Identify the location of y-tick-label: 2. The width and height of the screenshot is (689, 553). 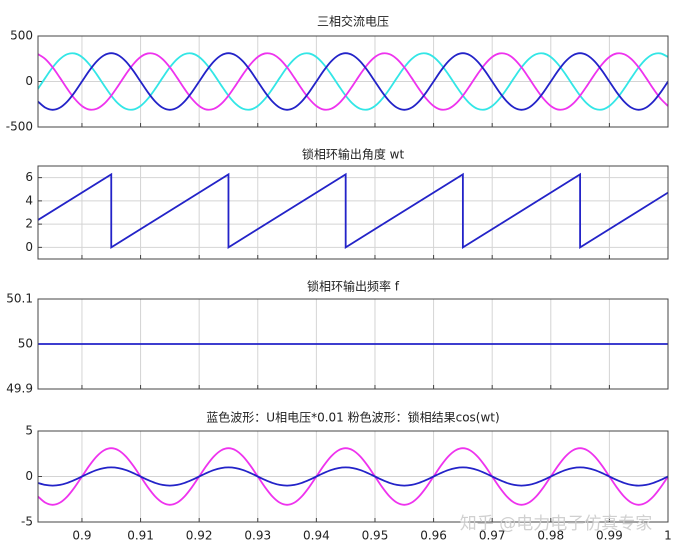
(29, 224).